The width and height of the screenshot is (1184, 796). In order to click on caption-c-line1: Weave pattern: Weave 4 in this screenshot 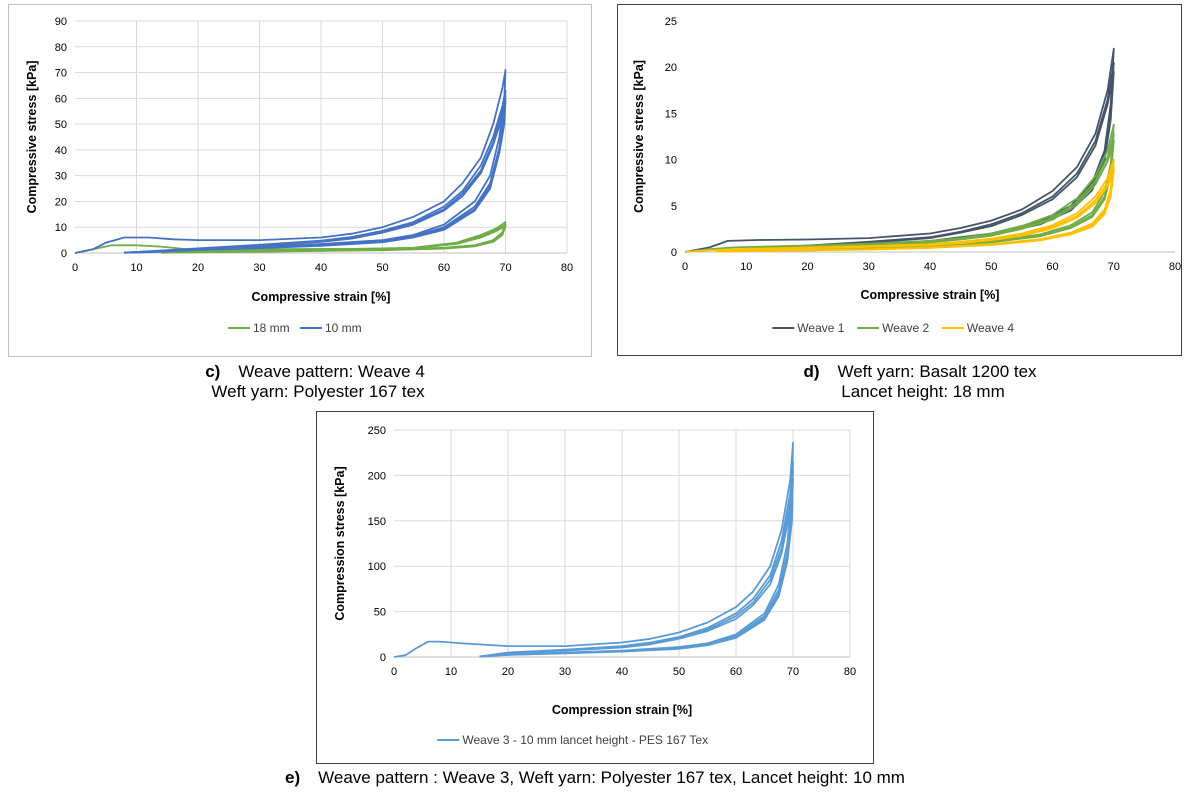, I will do `click(331, 371)`.